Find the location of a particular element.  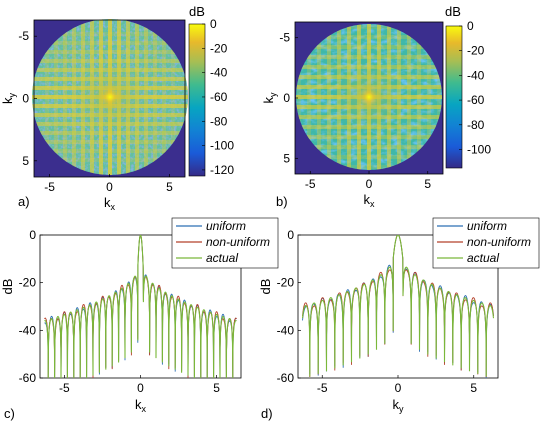

panel-a-ytick-label: 5 is located at coordinates (25, 161).